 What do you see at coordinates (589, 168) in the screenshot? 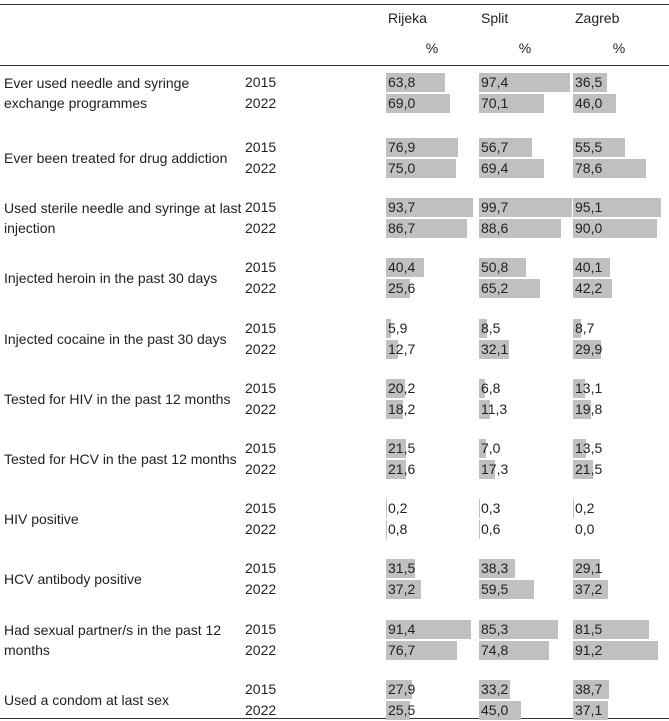
I see `cell-value: 78,6` at bounding box center [589, 168].